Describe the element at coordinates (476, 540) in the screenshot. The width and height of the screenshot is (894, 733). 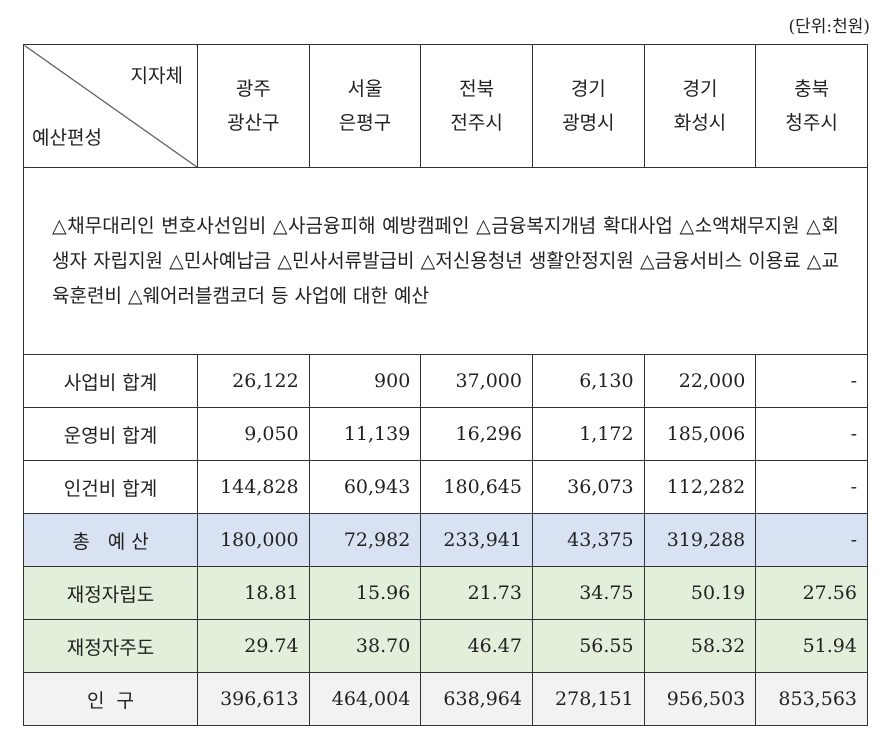
I see `value-cell: 233,941` at that location.